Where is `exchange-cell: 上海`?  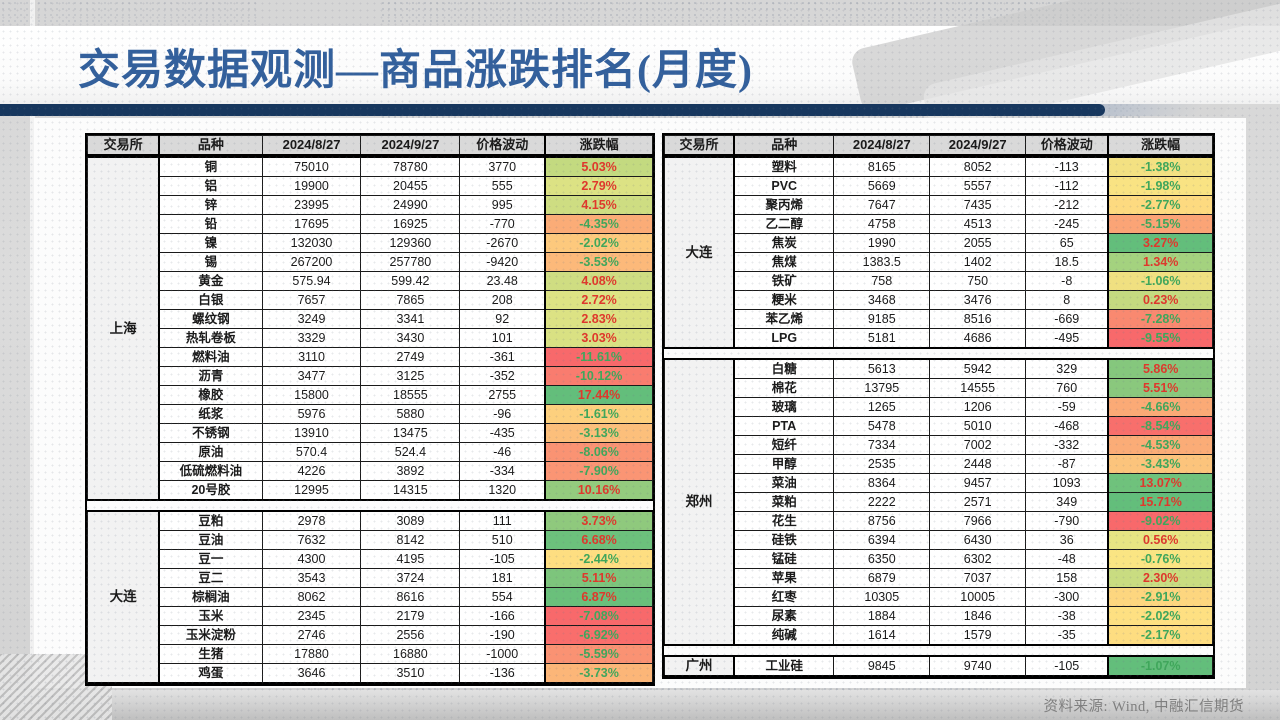 exchange-cell: 上海 is located at coordinates (124, 328).